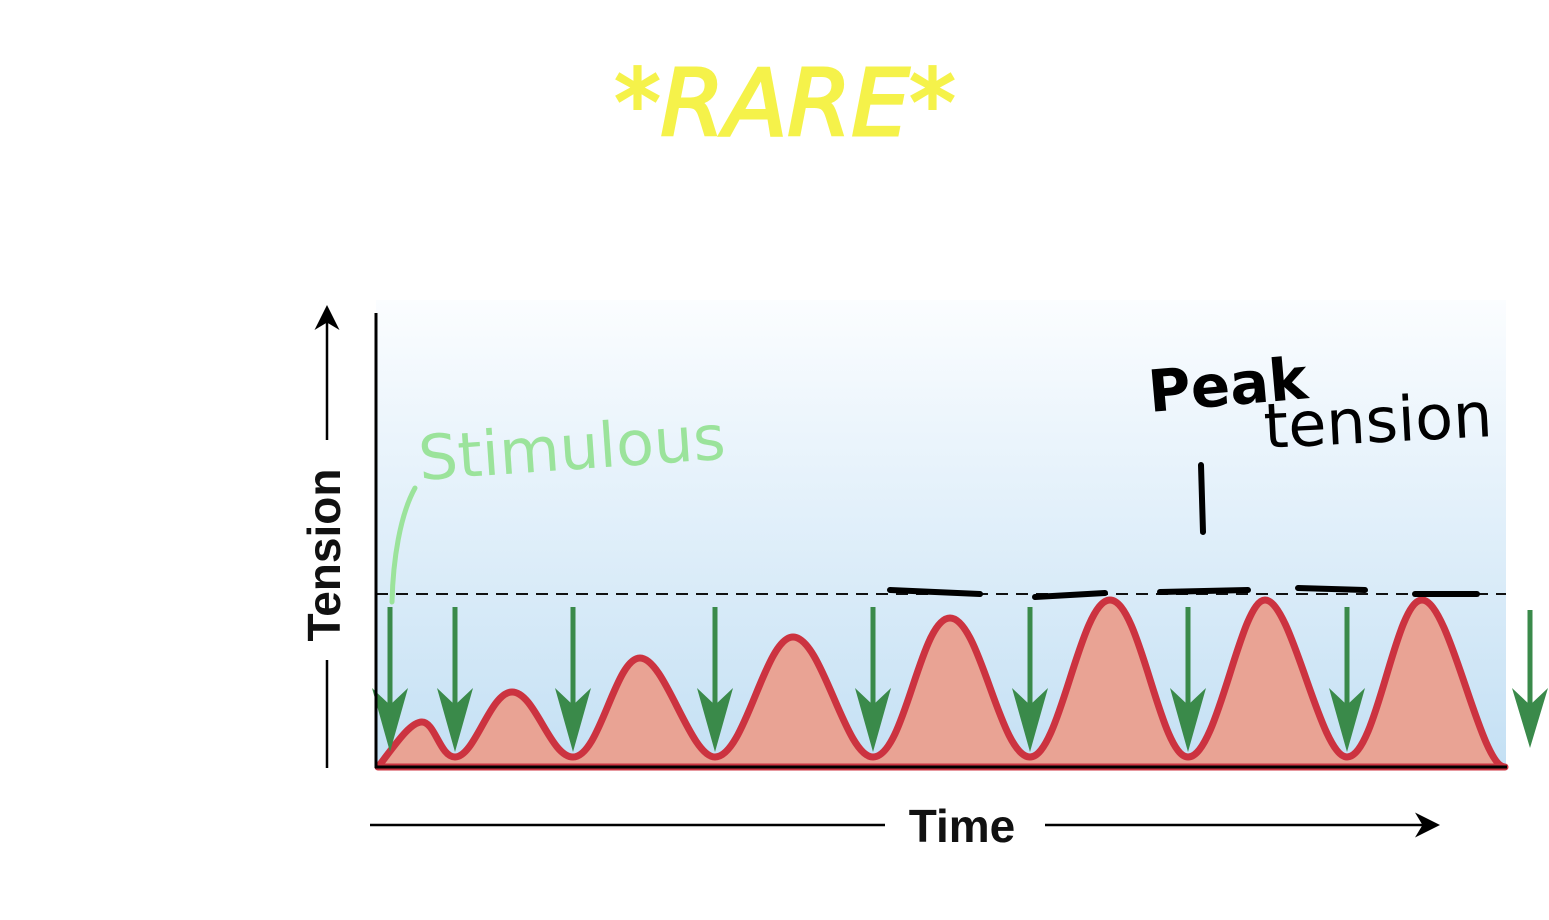  I want to click on x-axis-label: Time, so click(962, 826).